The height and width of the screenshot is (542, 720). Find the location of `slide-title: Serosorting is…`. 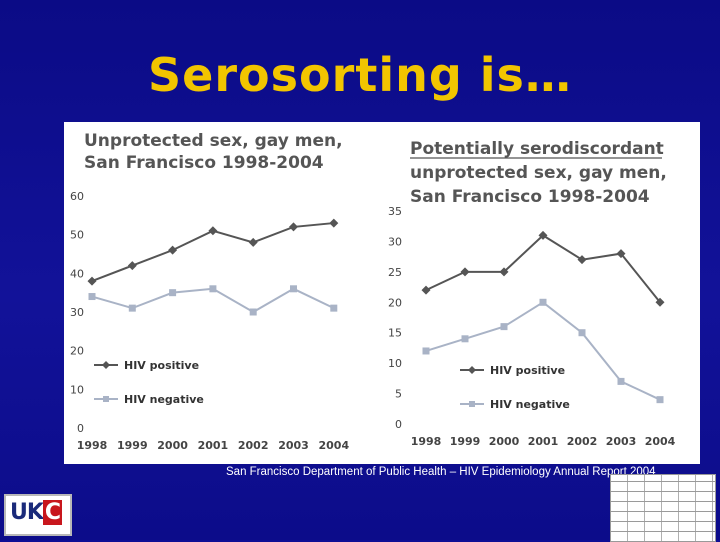

slide-title: Serosorting is… is located at coordinates (360, 75).